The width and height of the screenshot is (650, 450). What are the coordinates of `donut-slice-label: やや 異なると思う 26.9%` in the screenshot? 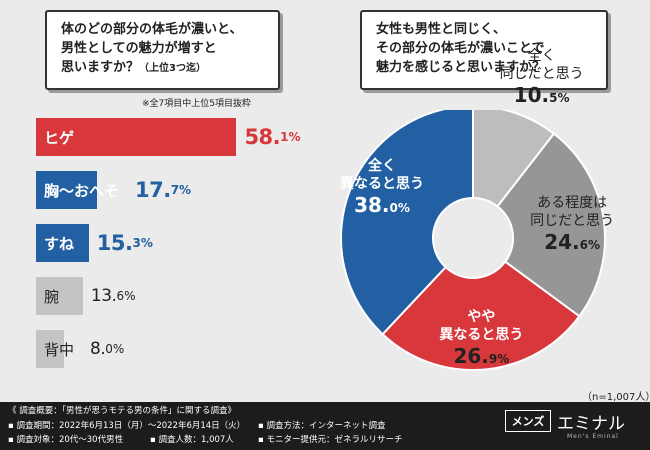 It's located at (481, 339).